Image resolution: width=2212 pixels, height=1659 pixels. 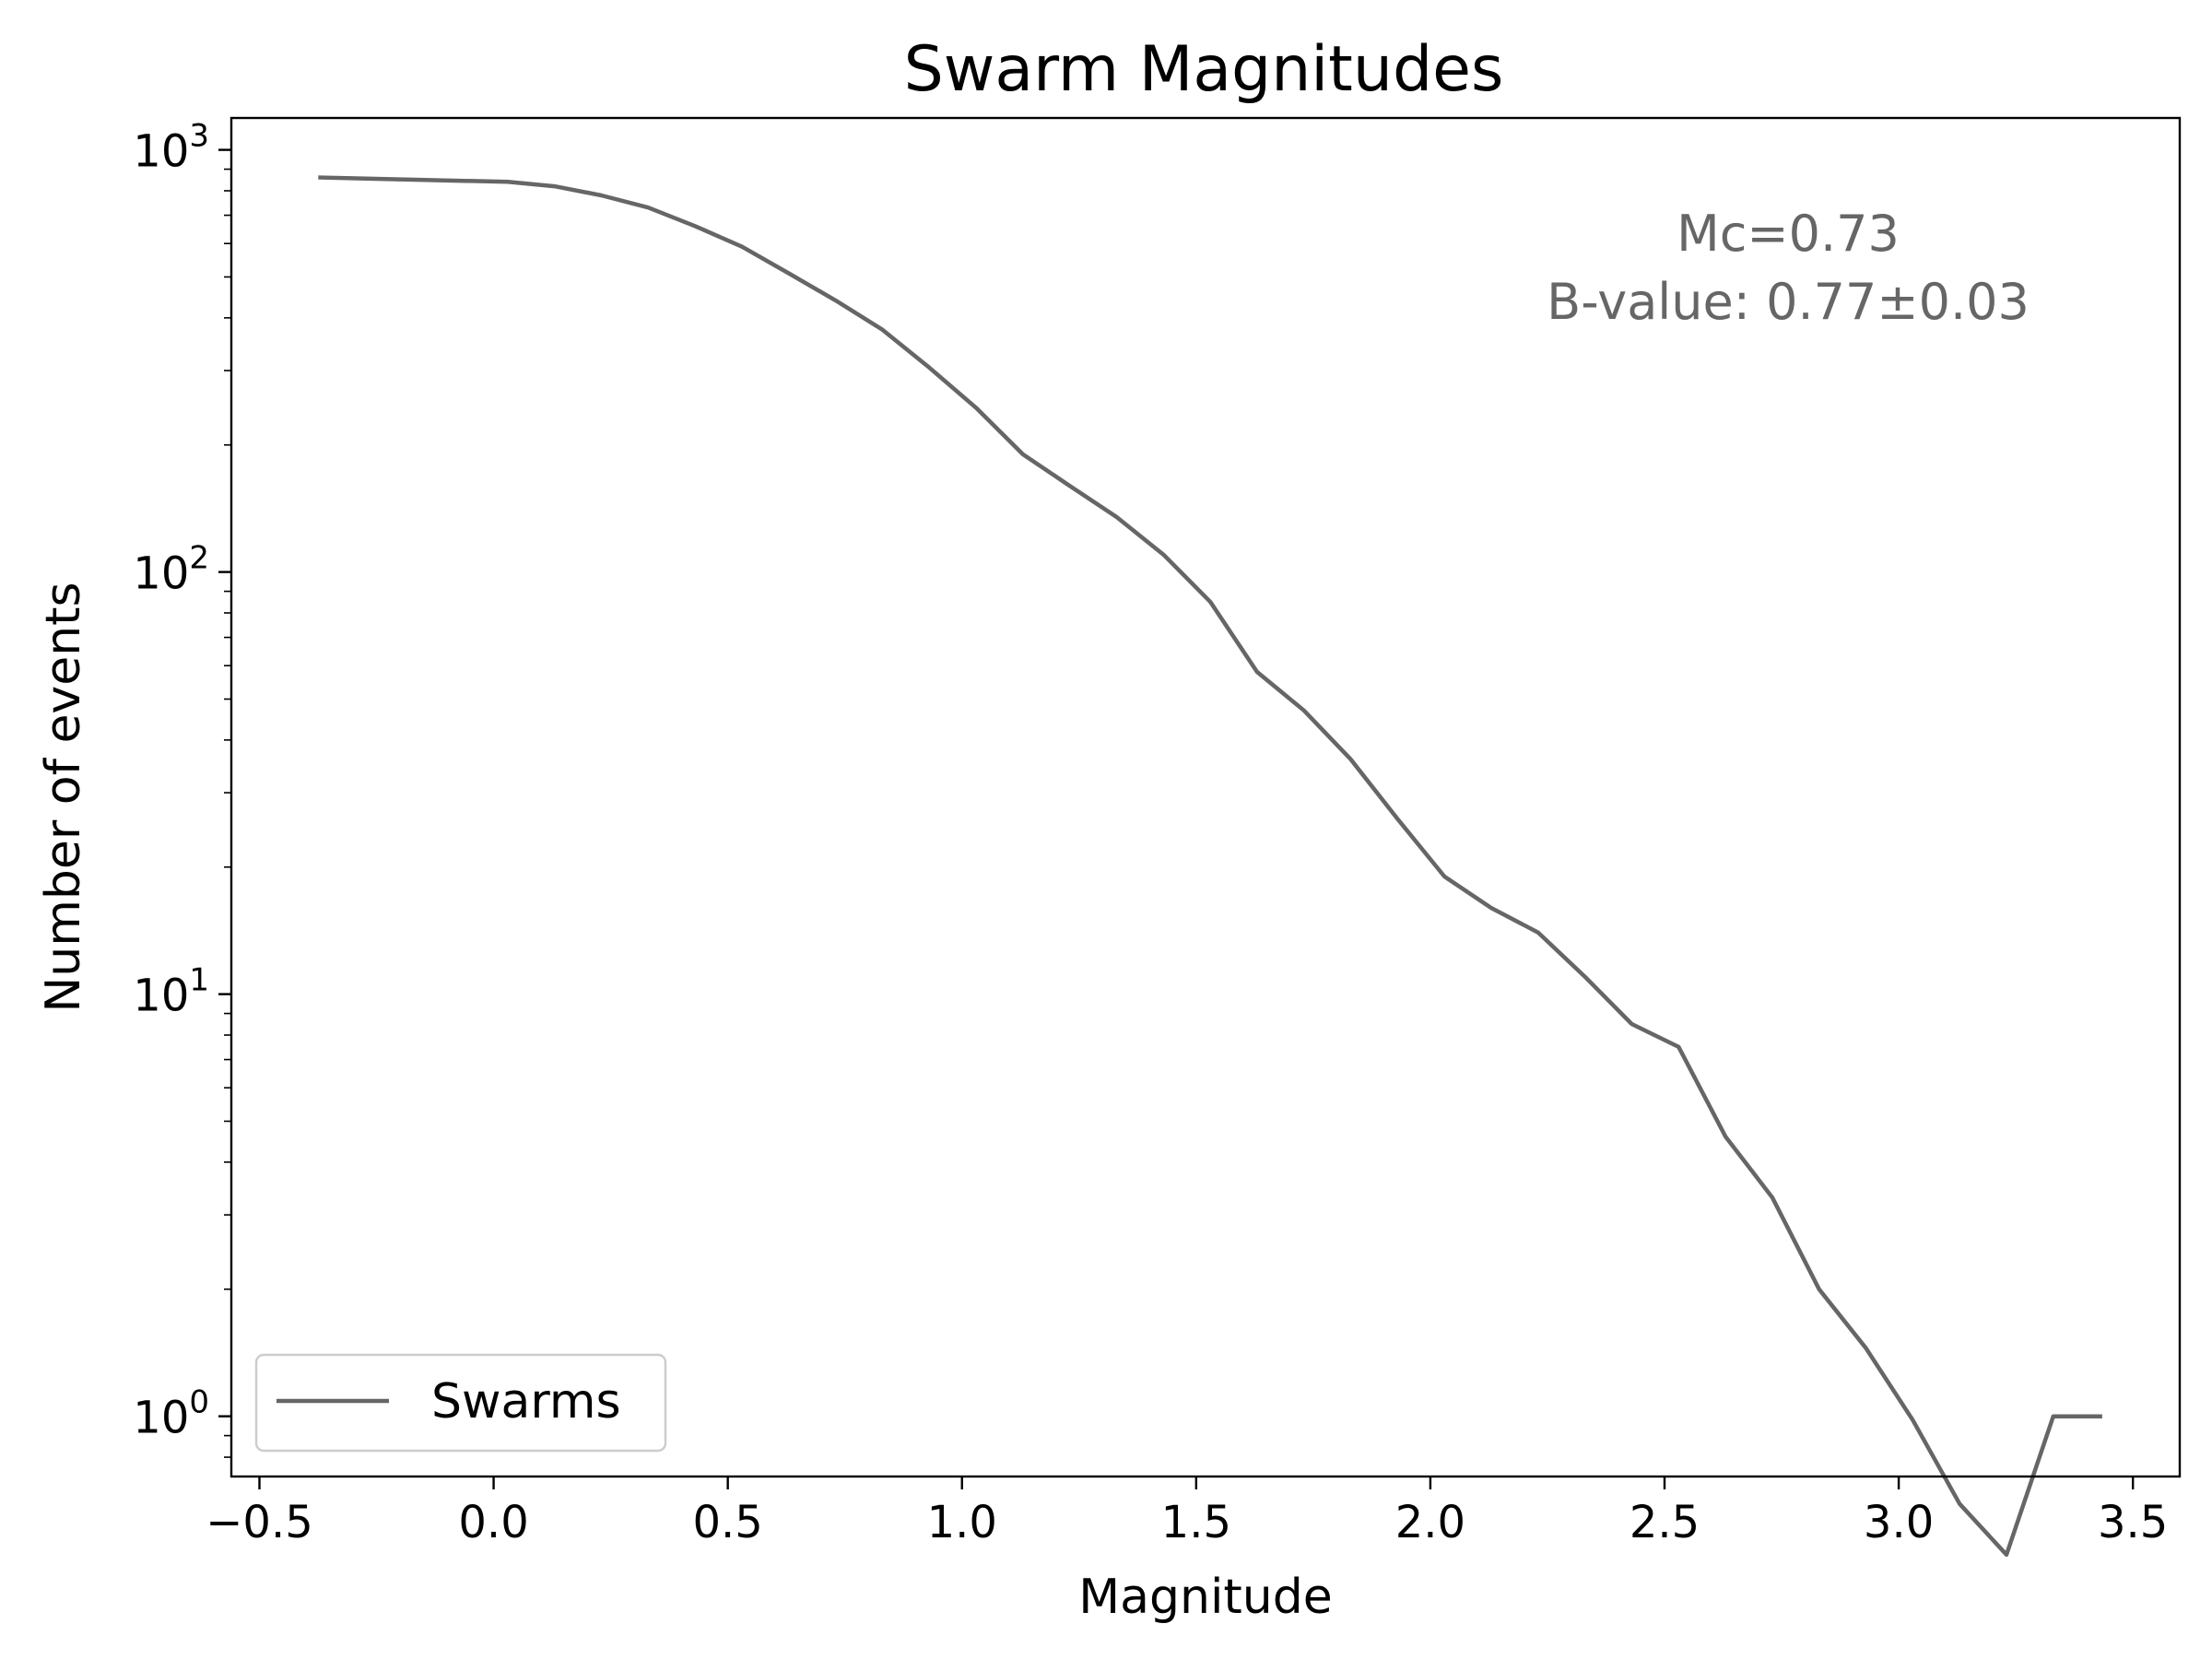 What do you see at coordinates (1205, 1597) in the screenshot?
I see `x-axis-title: Magnitude` at bounding box center [1205, 1597].